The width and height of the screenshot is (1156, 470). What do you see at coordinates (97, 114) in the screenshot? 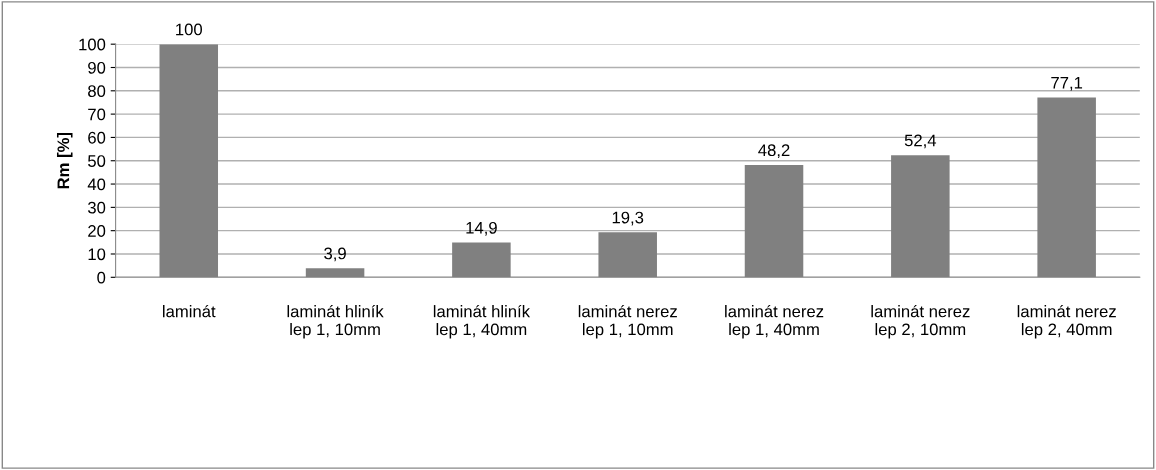
I see `y-tick-label: 70` at bounding box center [97, 114].